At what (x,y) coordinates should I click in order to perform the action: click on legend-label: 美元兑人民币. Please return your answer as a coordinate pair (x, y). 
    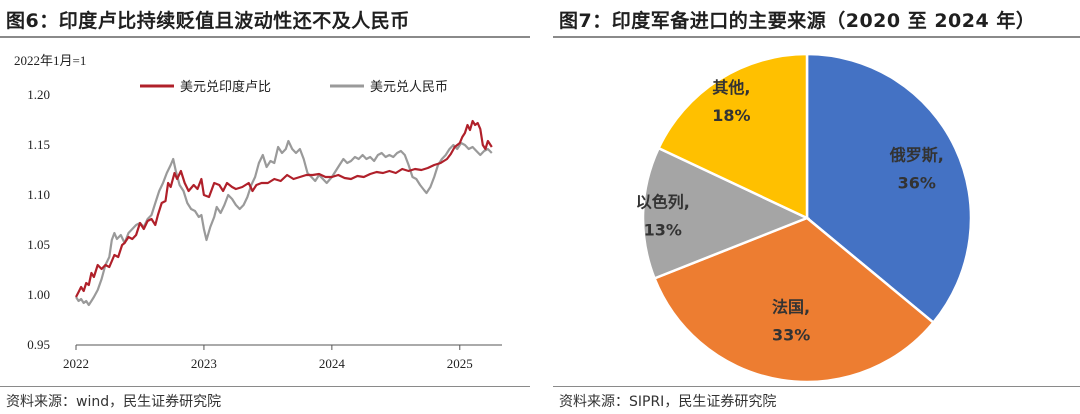
    Looking at the image, I should click on (409, 87).